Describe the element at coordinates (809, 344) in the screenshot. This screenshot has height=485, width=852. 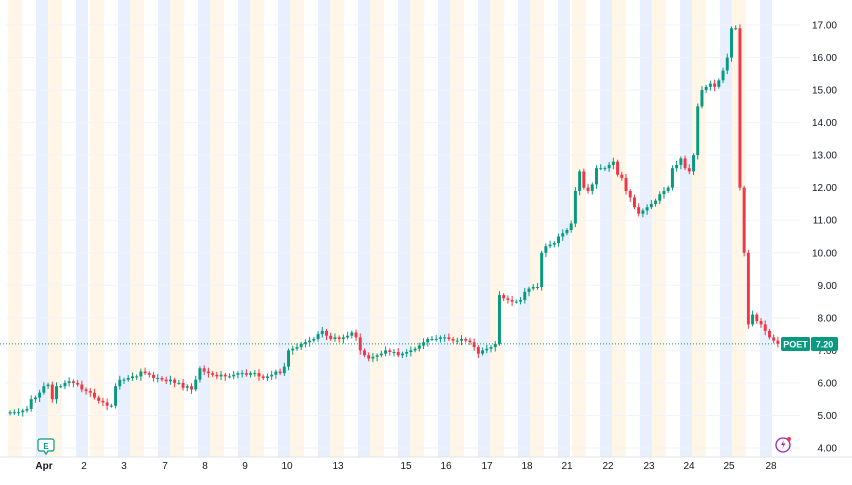
I see `last-price-tag: POET 7.20` at that location.